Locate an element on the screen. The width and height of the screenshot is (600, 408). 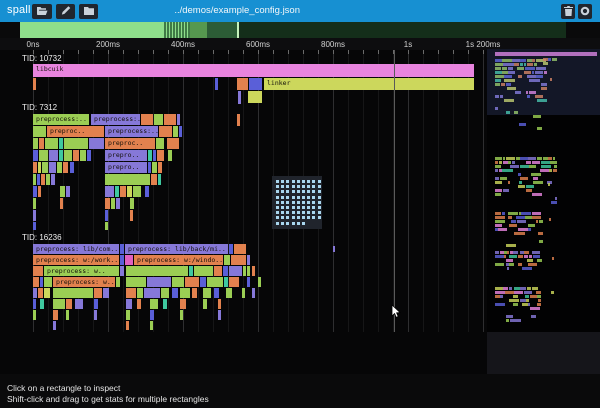
span-rect-prepro: prepro.. is located at coordinates (126, 155).